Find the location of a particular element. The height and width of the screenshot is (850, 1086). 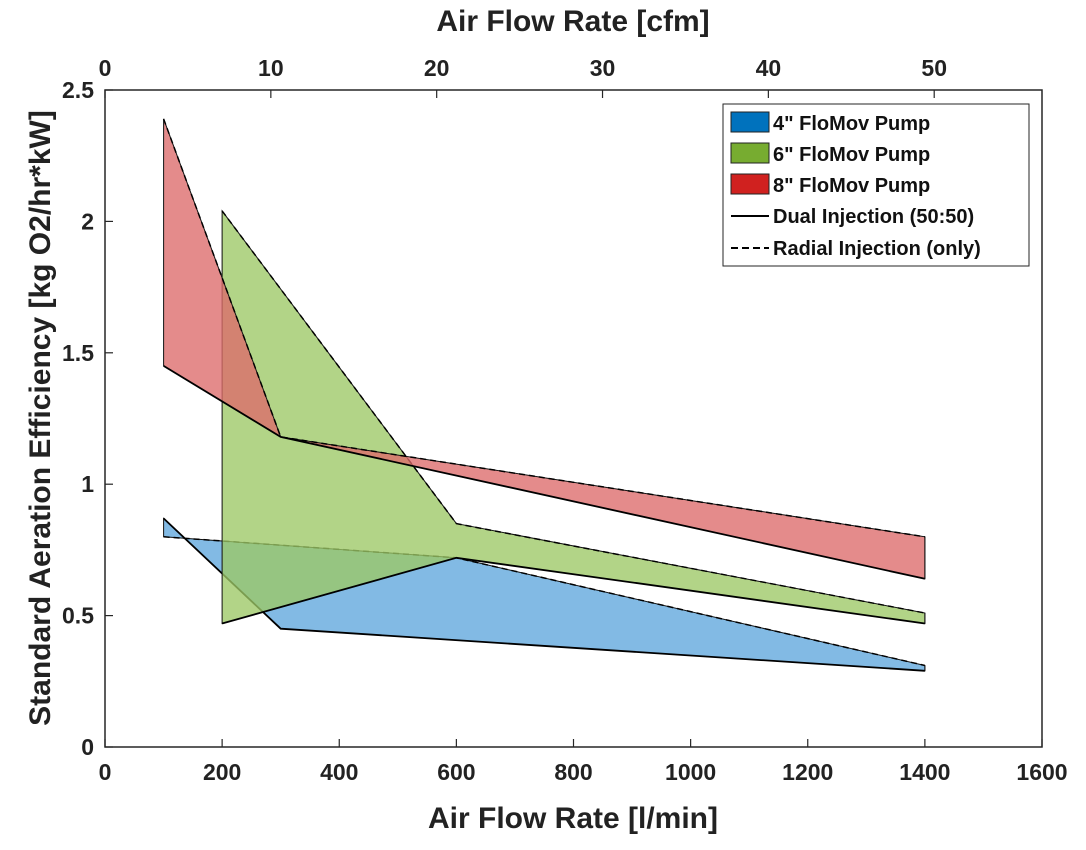

x-tick-label: 1000 is located at coordinates (690, 772).